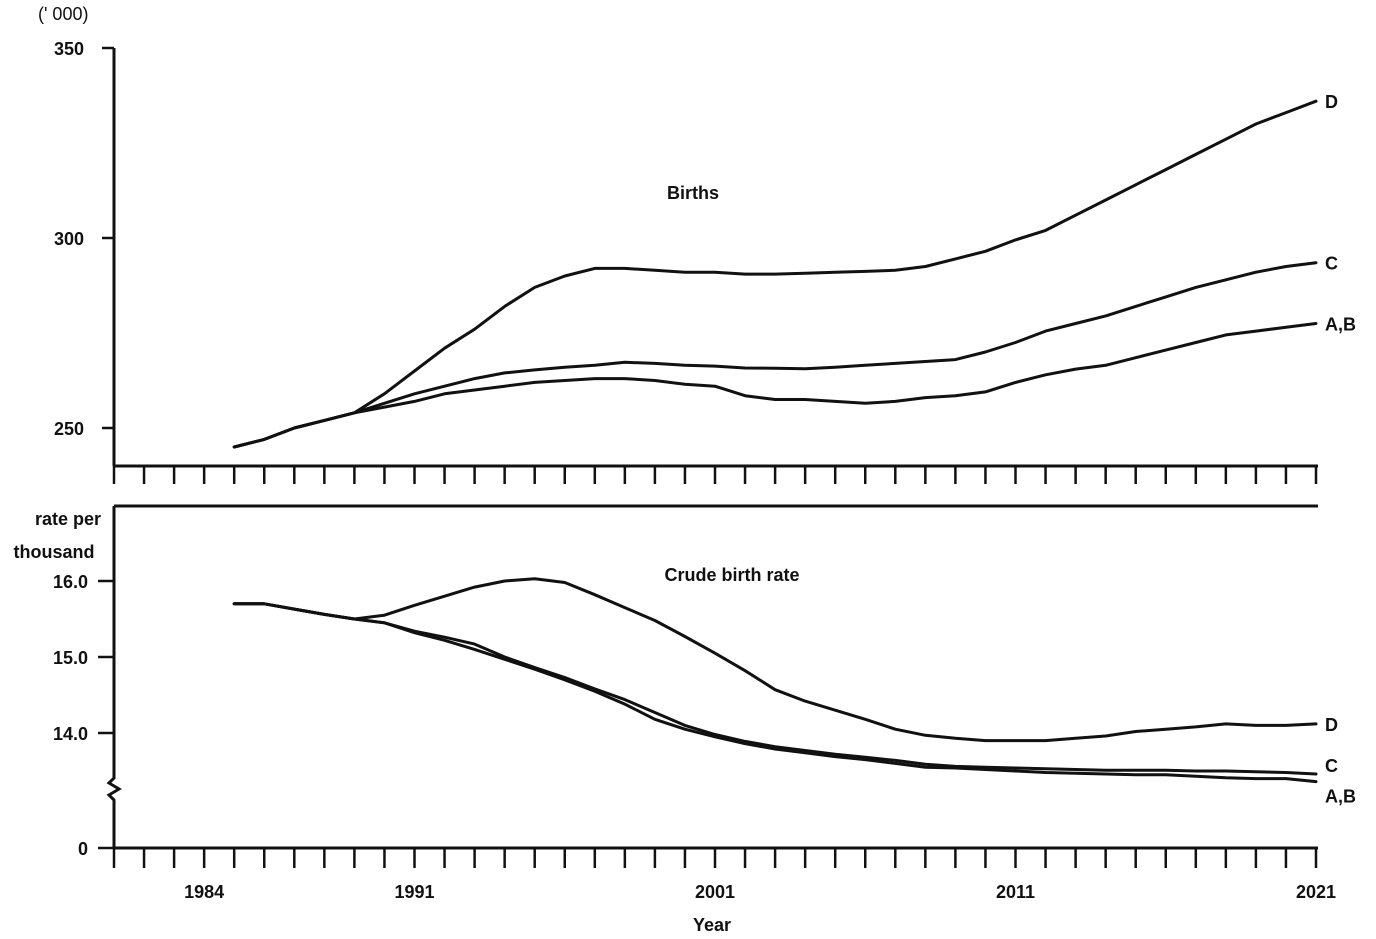  I want to click on births-series-label-ab: A,B, so click(1340, 325).